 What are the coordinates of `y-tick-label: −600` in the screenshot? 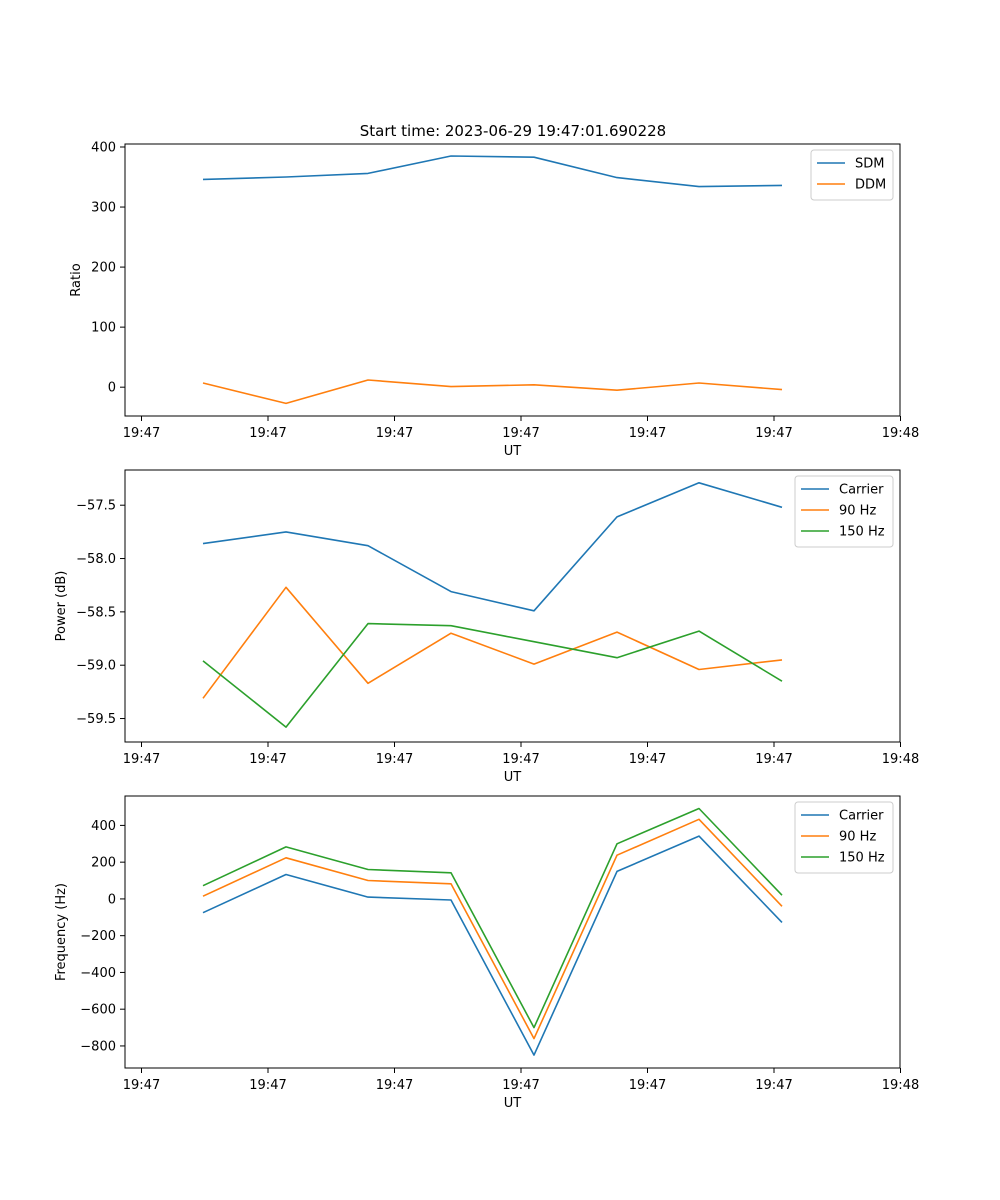 It's located at (98, 1010).